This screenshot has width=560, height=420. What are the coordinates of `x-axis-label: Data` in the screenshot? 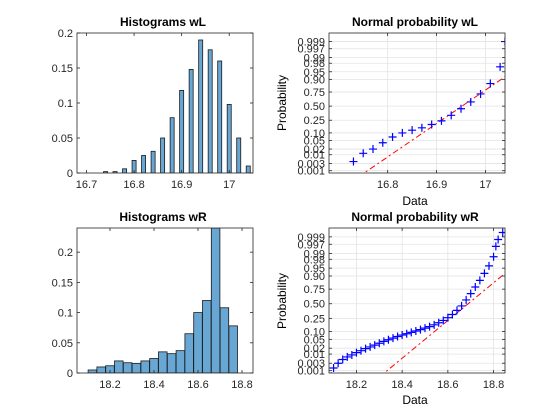 It's located at (415, 201).